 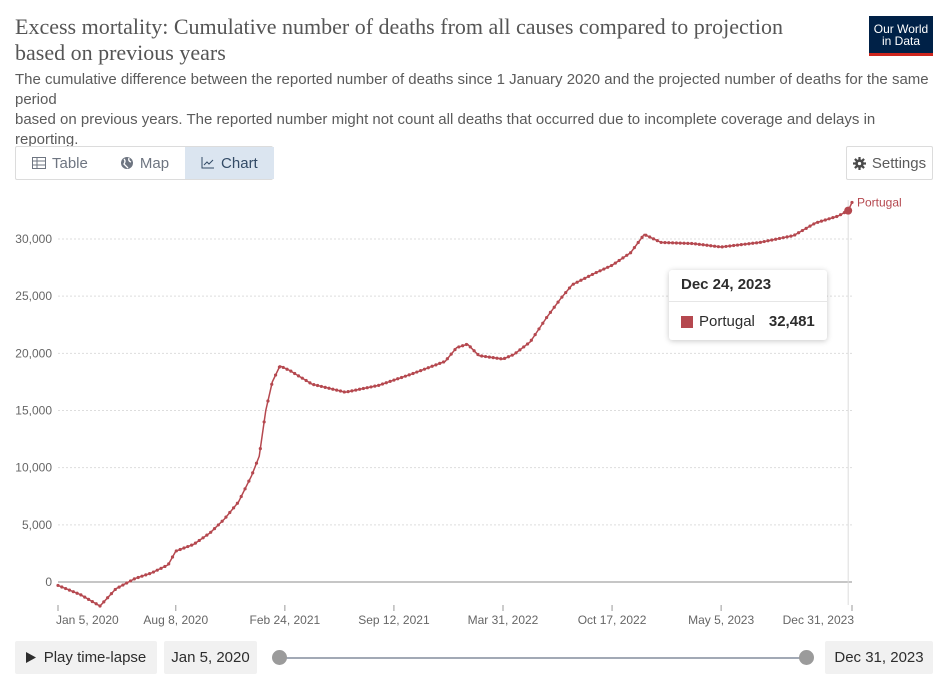 I want to click on end-date-label: Dec 31, 2023, so click(x=879, y=657).